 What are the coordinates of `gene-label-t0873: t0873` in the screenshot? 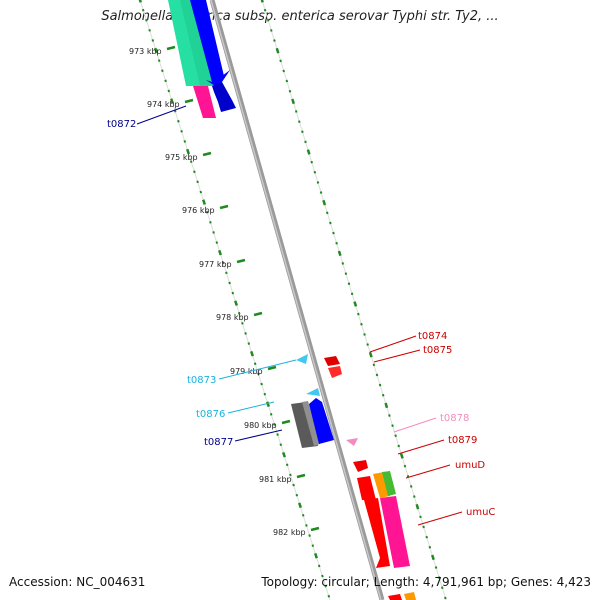 It's located at (201, 380).